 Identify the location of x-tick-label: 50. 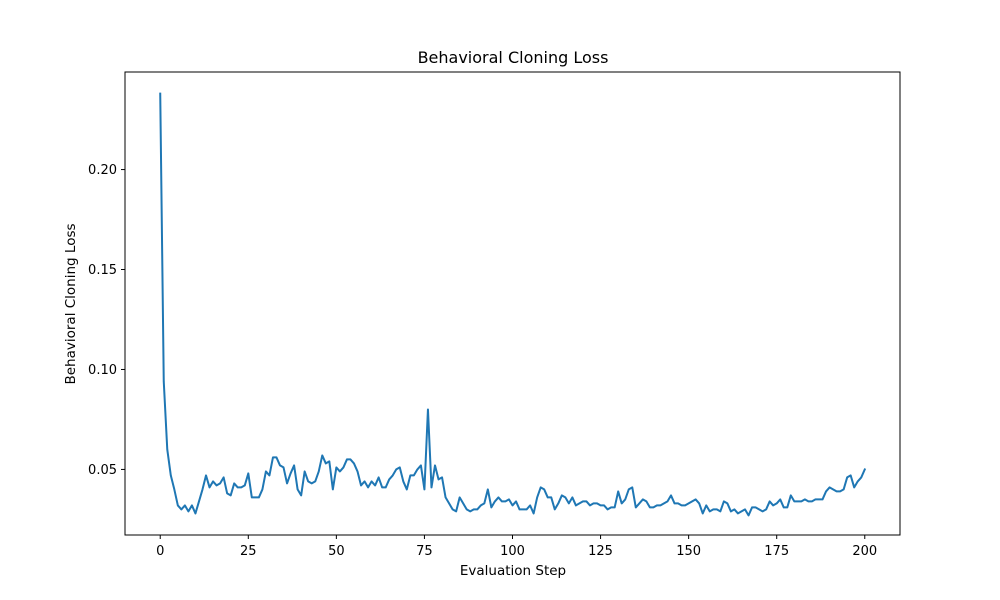
(336, 551).